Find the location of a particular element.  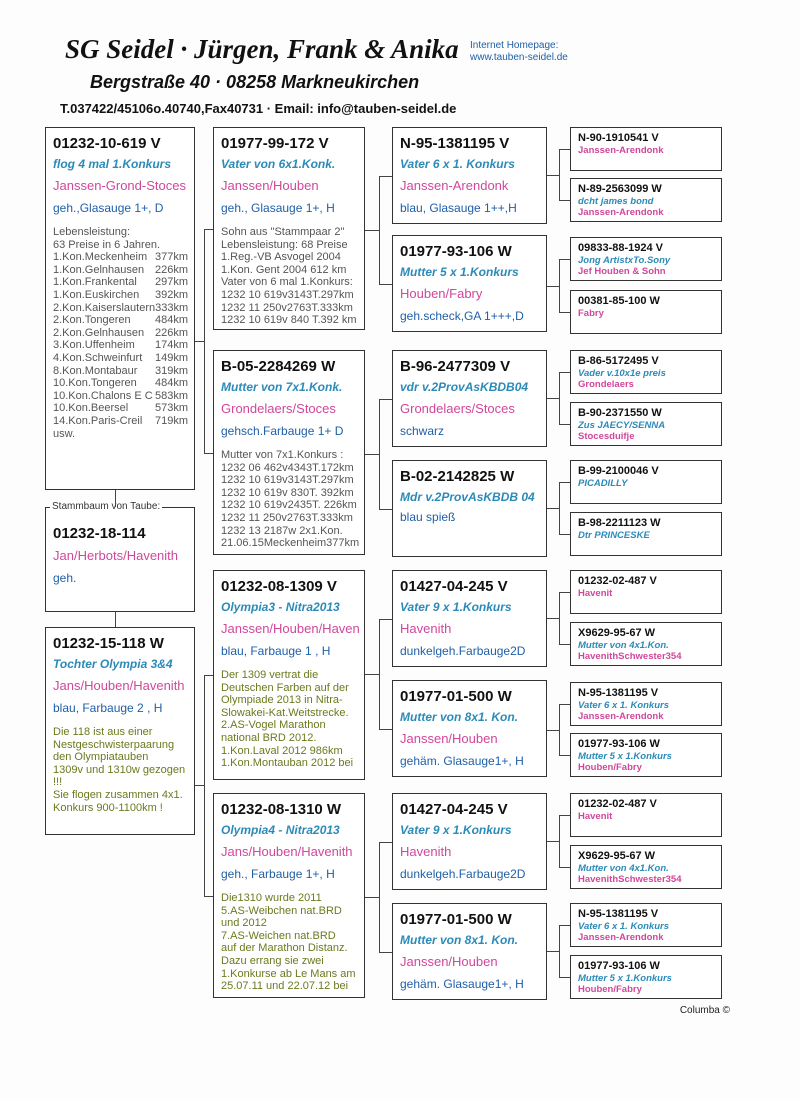

result-distance: 226km is located at coordinates (171, 269).